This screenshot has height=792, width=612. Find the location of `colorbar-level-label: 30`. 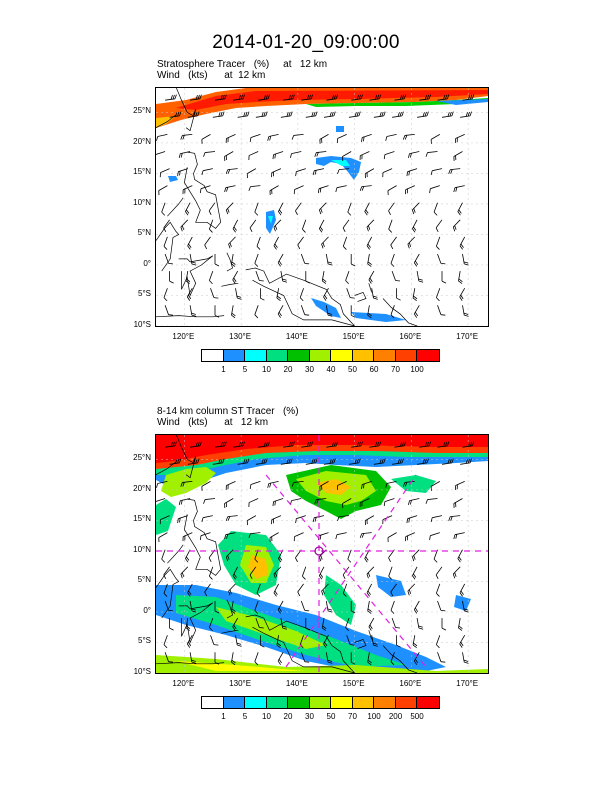

colorbar-level-label: 30 is located at coordinates (309, 369).